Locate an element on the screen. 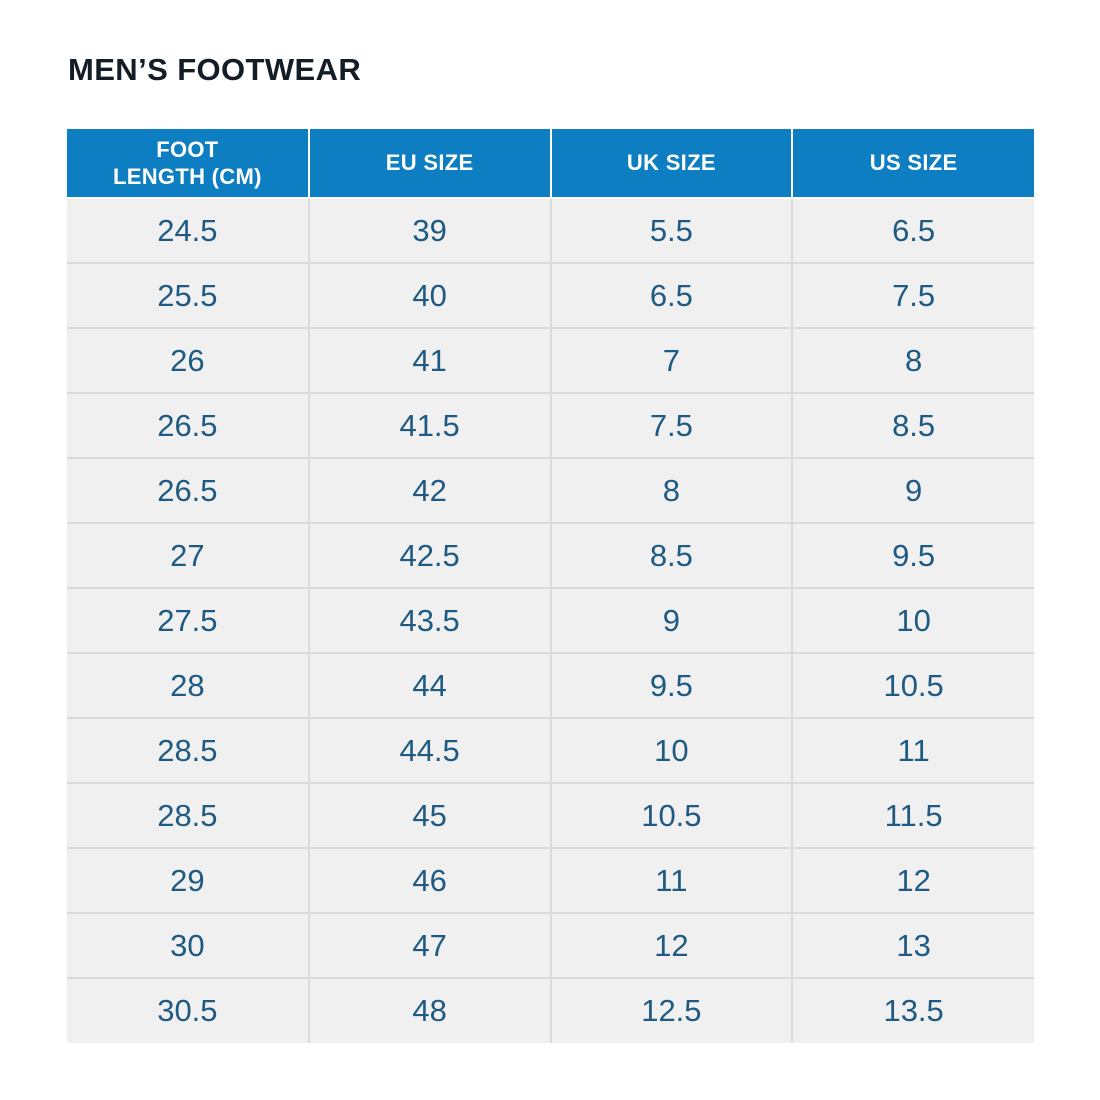 The image size is (1100, 1100). table-row: 30 47 12 13 is located at coordinates (550, 945).